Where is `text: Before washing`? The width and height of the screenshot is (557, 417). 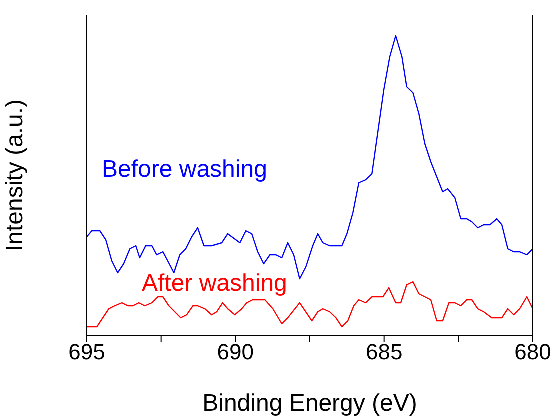
text: Before washing is located at coordinates (185, 169).